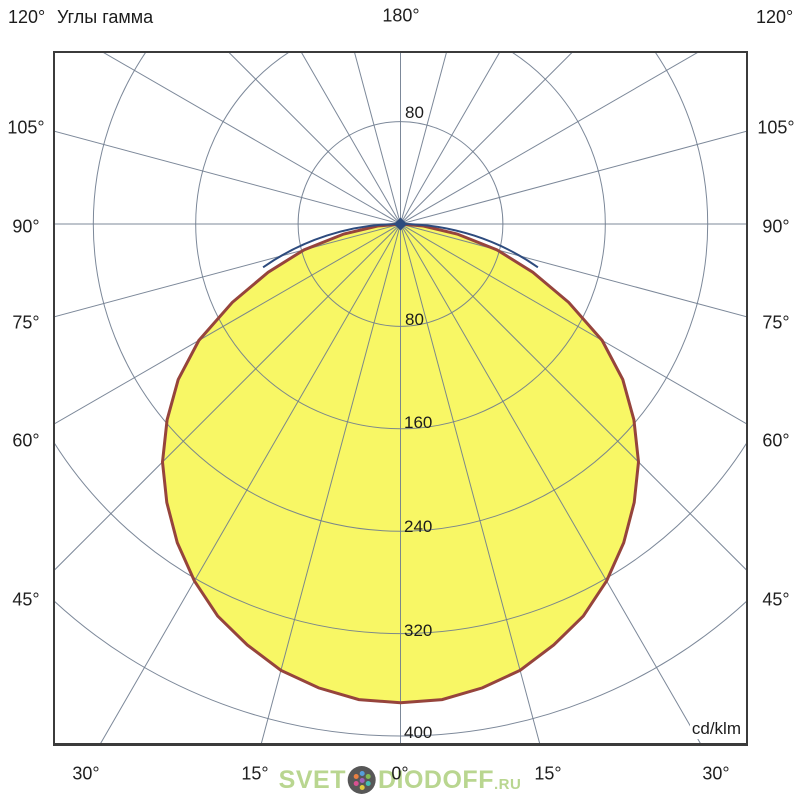 The height and width of the screenshot is (800, 800). What do you see at coordinates (400, 224) in the screenshot?
I see `polar-center-marker` at bounding box center [400, 224].